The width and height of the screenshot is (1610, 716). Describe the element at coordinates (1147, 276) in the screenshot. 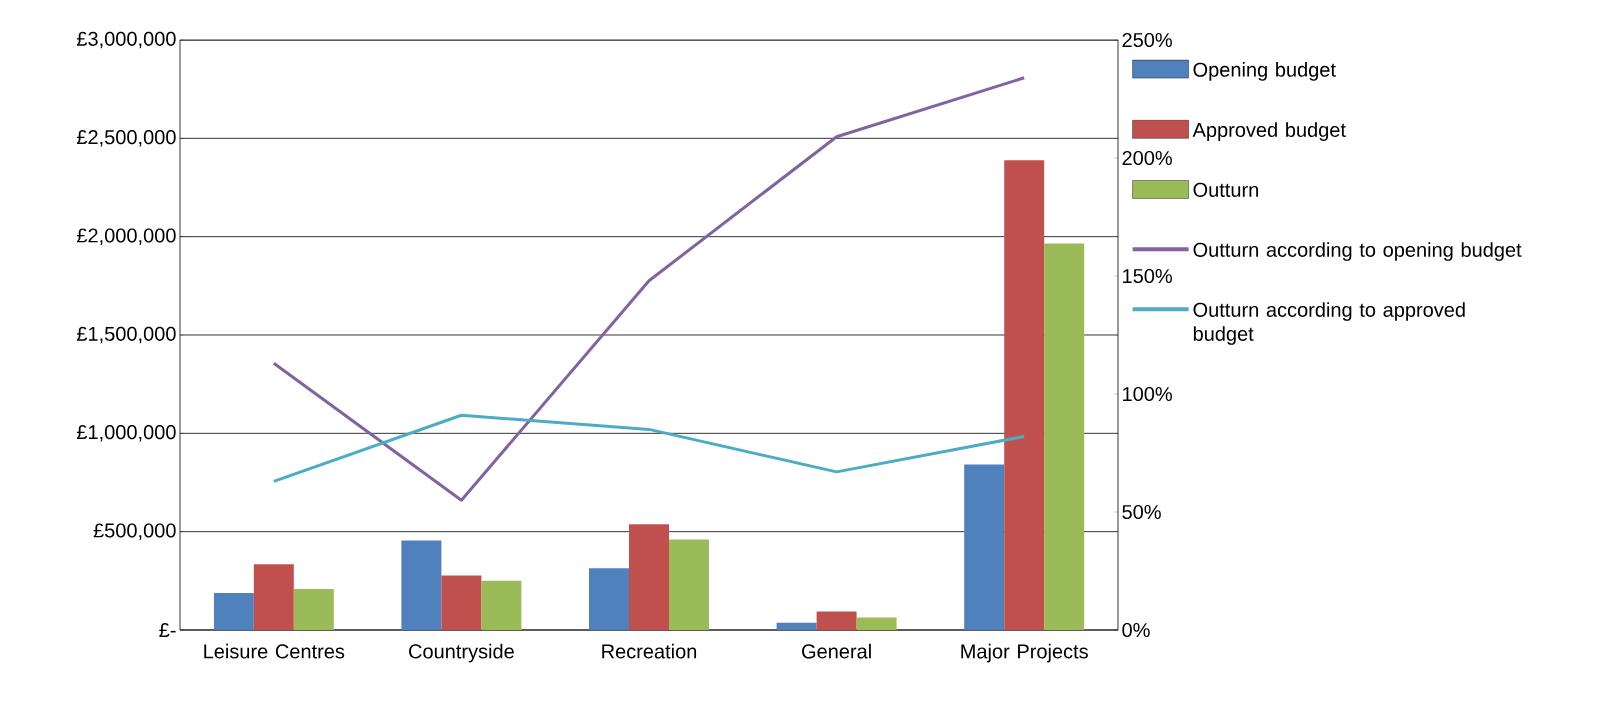

I see `y2-tick-label: 150%` at that location.